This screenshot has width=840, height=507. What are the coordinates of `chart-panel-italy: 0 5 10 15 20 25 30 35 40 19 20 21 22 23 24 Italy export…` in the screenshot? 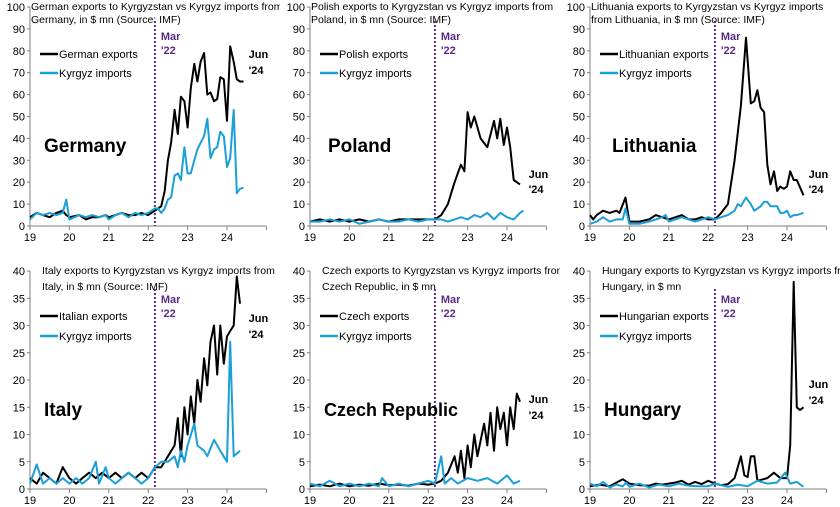 It's located at (144, 386).